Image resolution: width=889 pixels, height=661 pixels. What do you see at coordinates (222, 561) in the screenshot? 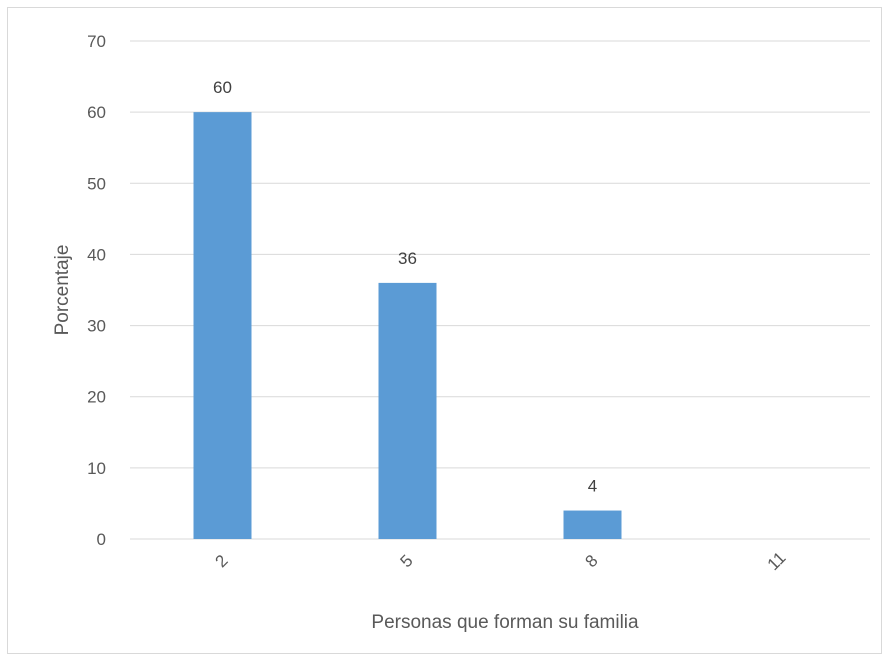
I see `x-tick-label: 2` at bounding box center [222, 561].